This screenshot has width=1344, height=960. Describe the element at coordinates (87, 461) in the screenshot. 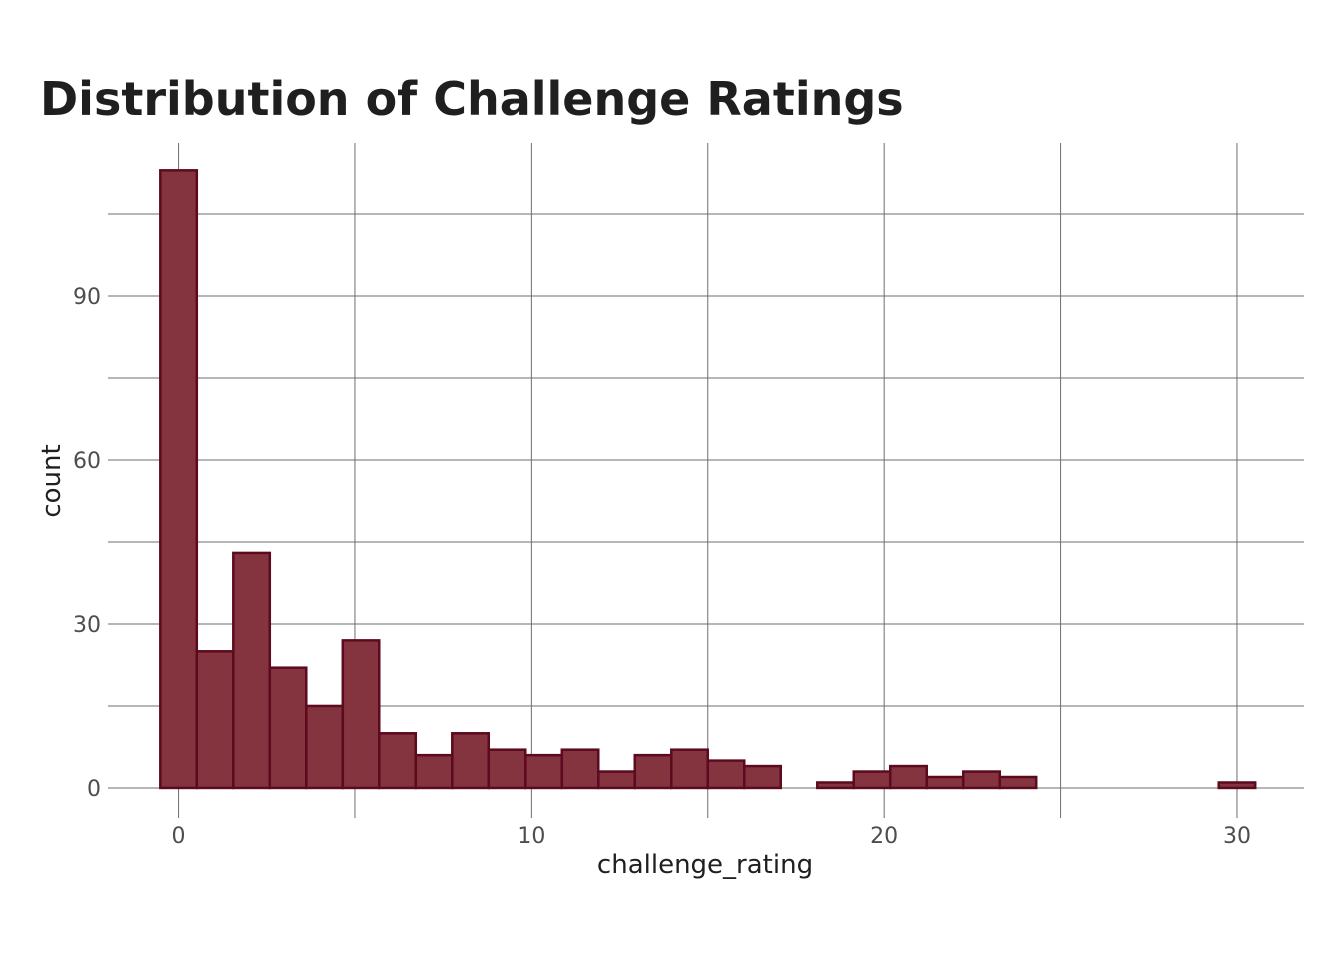

I see `y-tick-label: 60` at that location.